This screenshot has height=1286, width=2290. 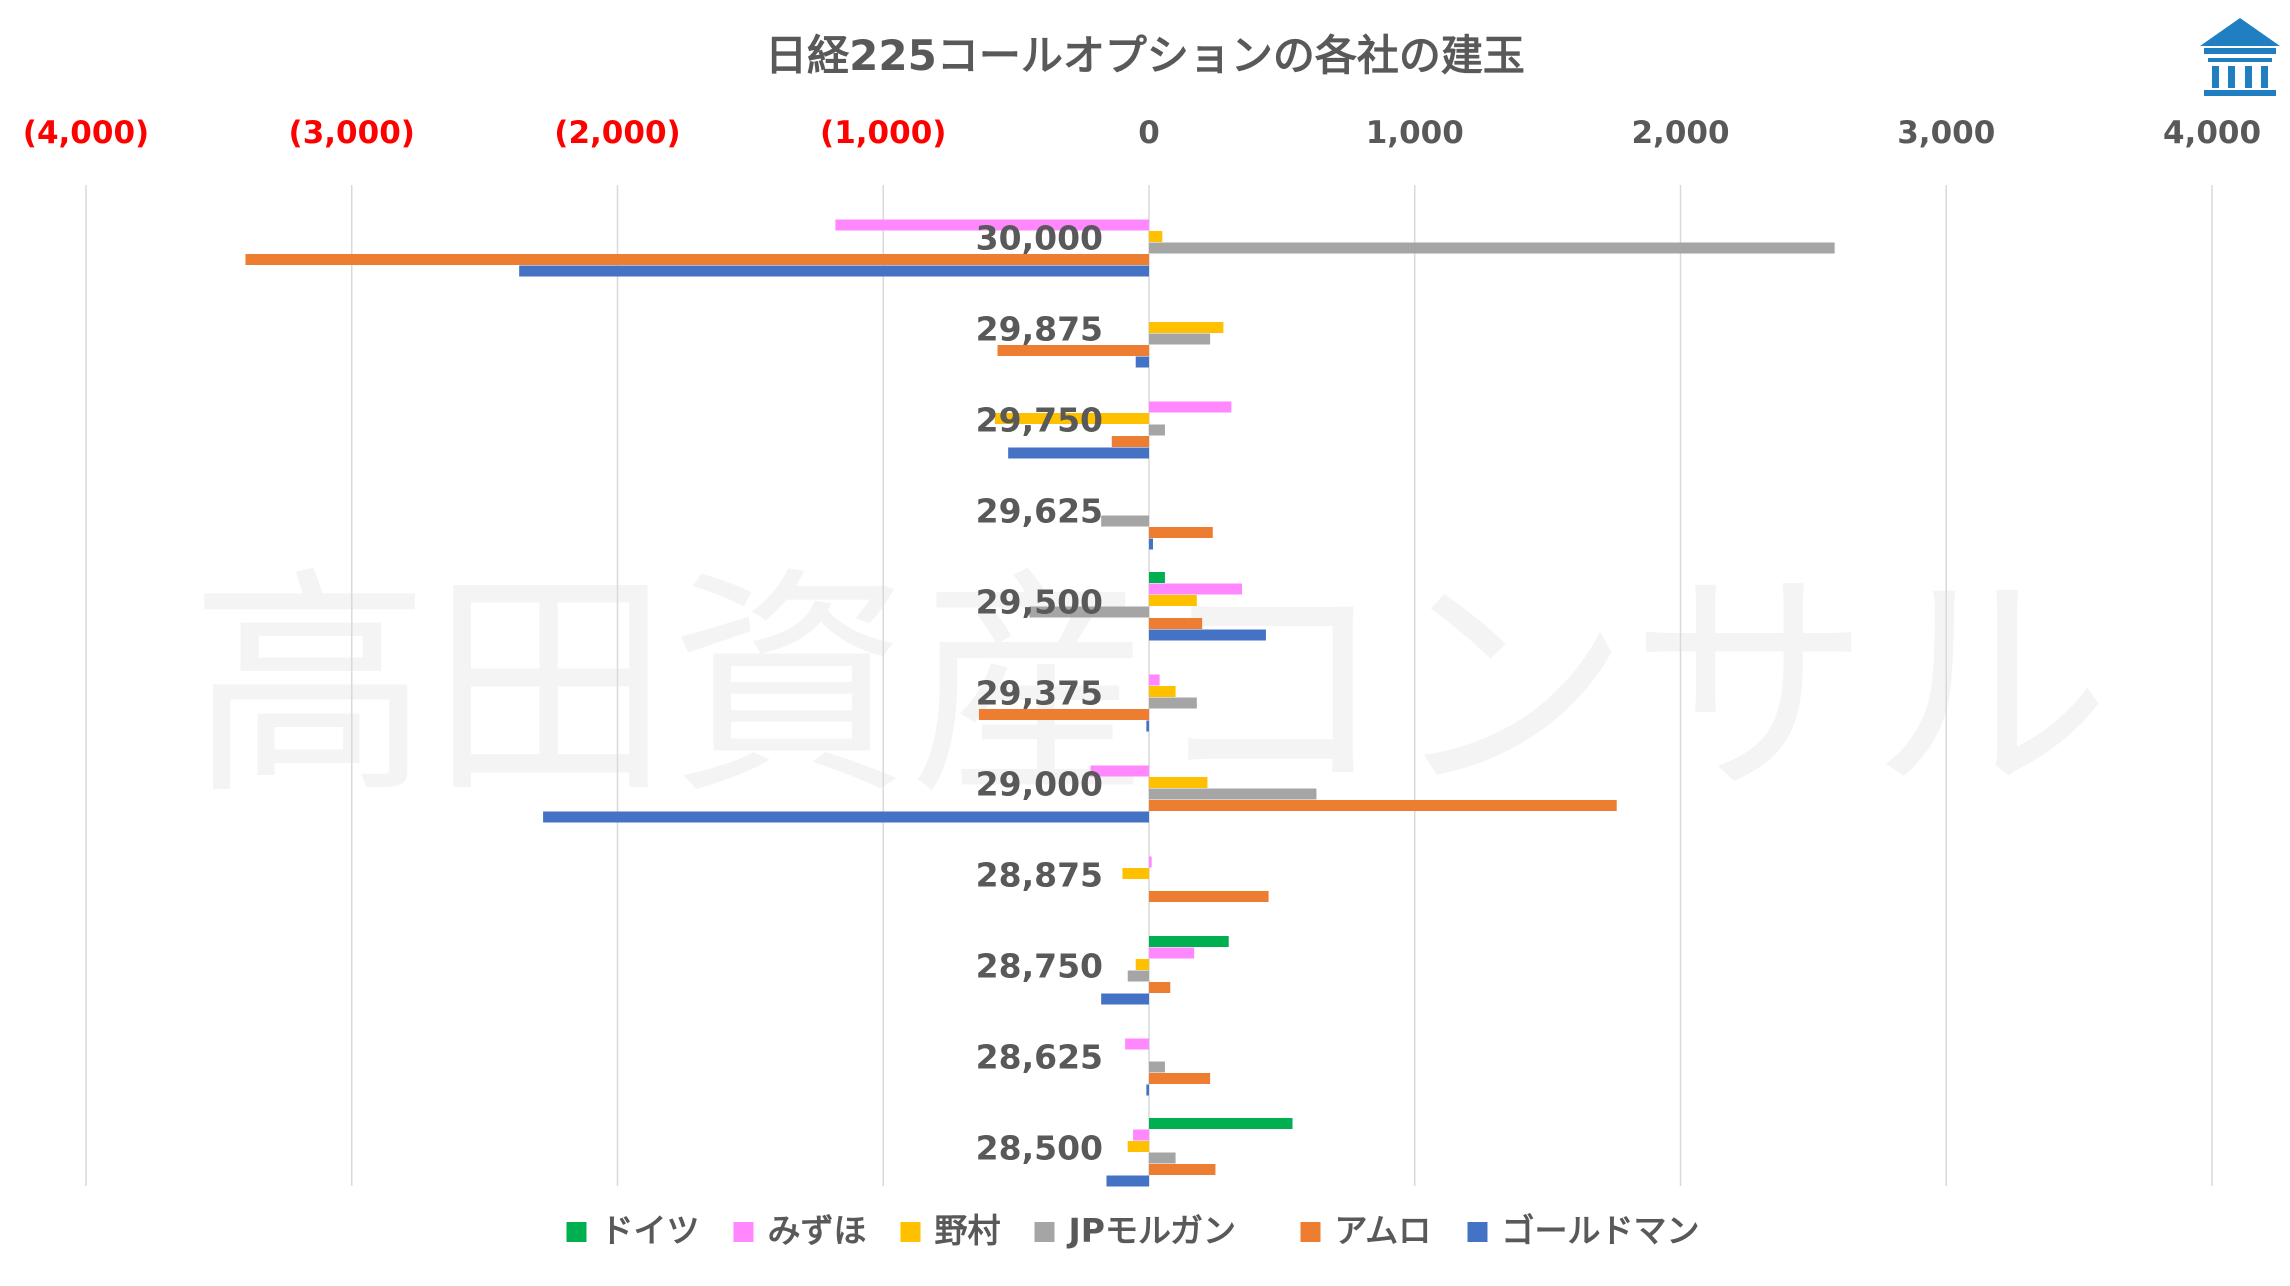 What do you see at coordinates (1383, 1230) in the screenshot?
I see `legend-label: アムロ` at bounding box center [1383, 1230].